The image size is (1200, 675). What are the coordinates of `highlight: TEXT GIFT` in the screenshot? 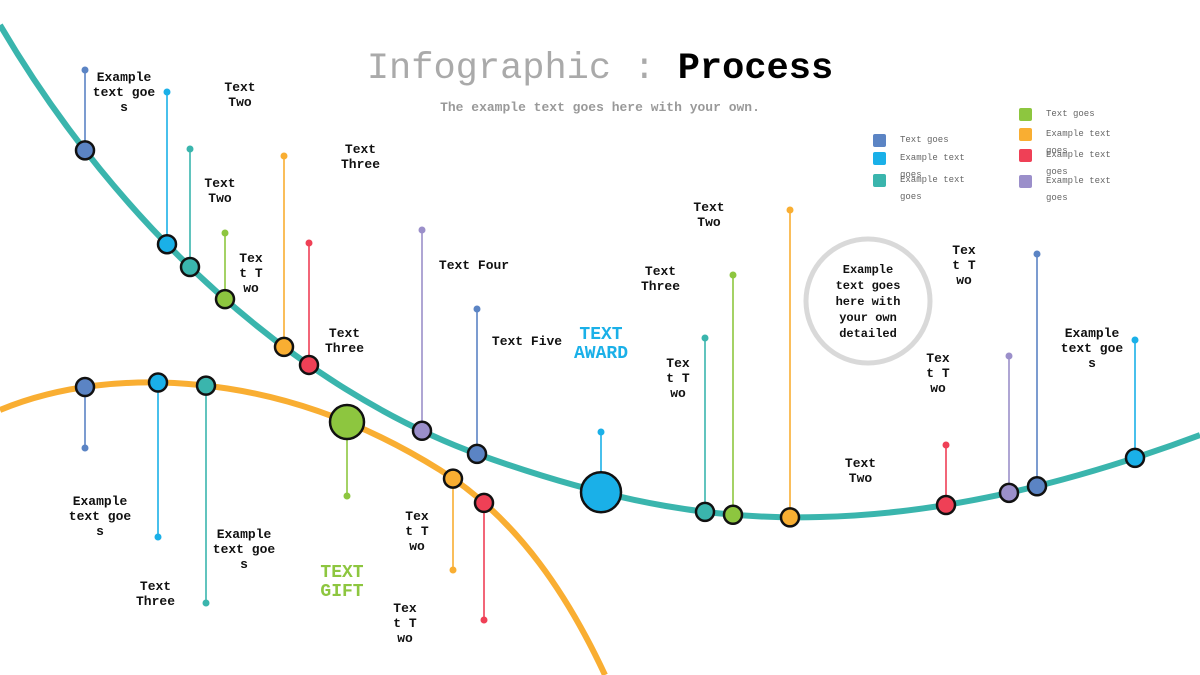 It's located at (342, 582).